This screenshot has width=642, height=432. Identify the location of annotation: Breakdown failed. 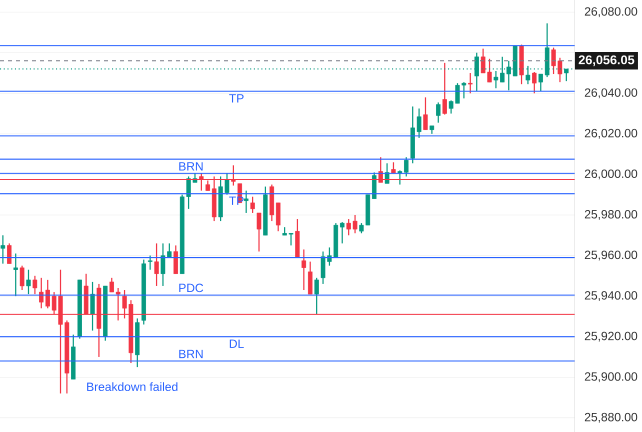
(132, 387).